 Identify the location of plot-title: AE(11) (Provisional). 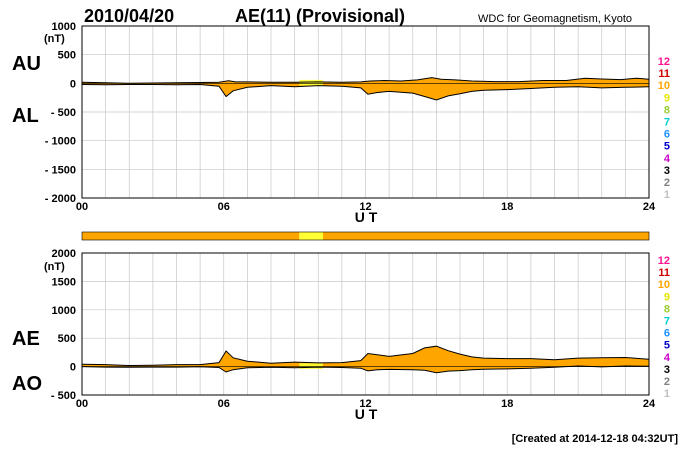
(320, 16).